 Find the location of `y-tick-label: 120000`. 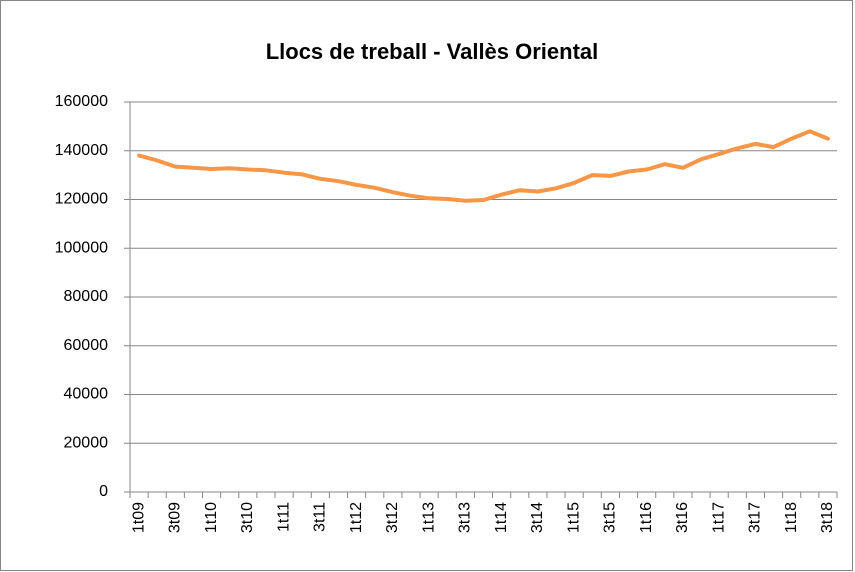

y-tick-label: 120000 is located at coordinates (81, 199).